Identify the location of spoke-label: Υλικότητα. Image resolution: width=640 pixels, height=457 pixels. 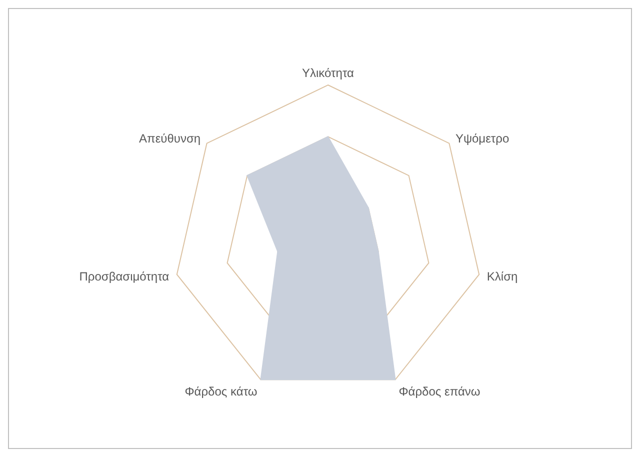
(328, 73).